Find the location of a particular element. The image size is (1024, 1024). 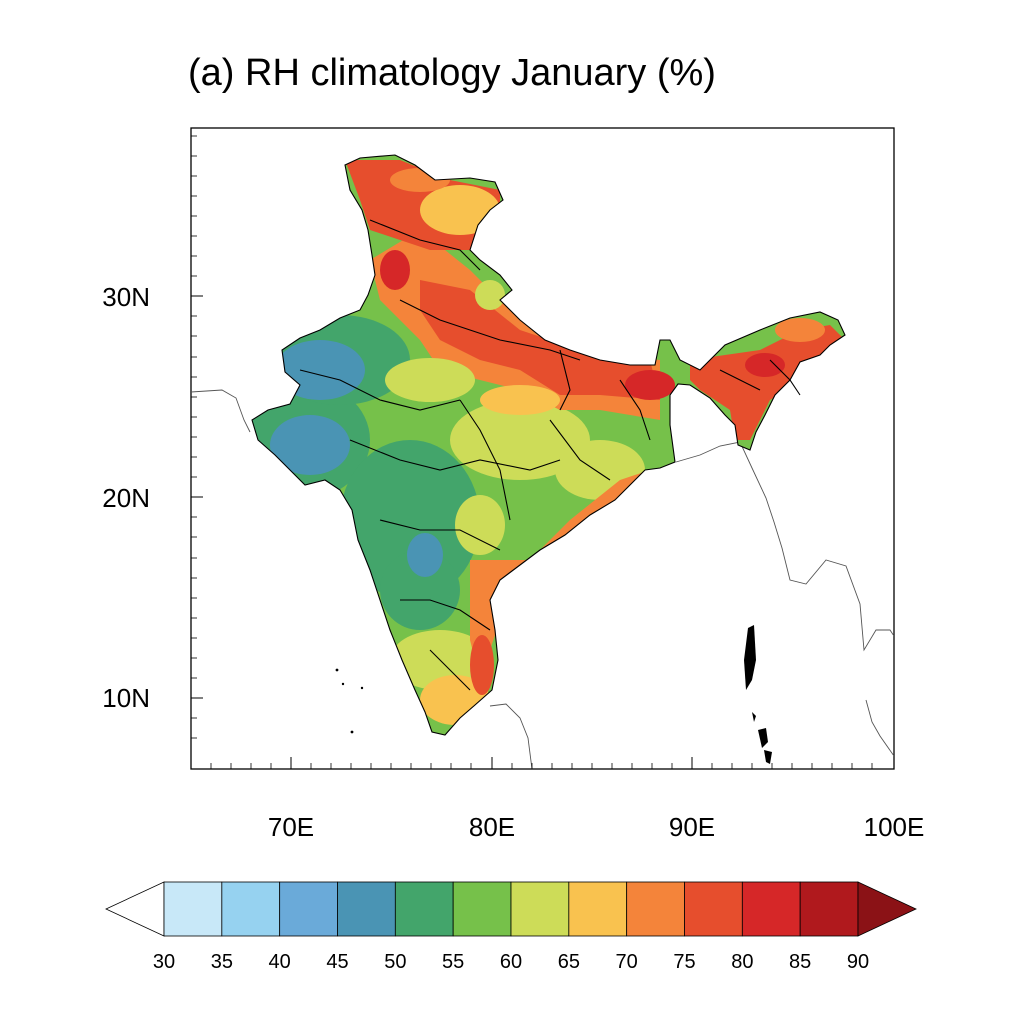

colorbar-upper-extension is located at coordinates (887, 909).